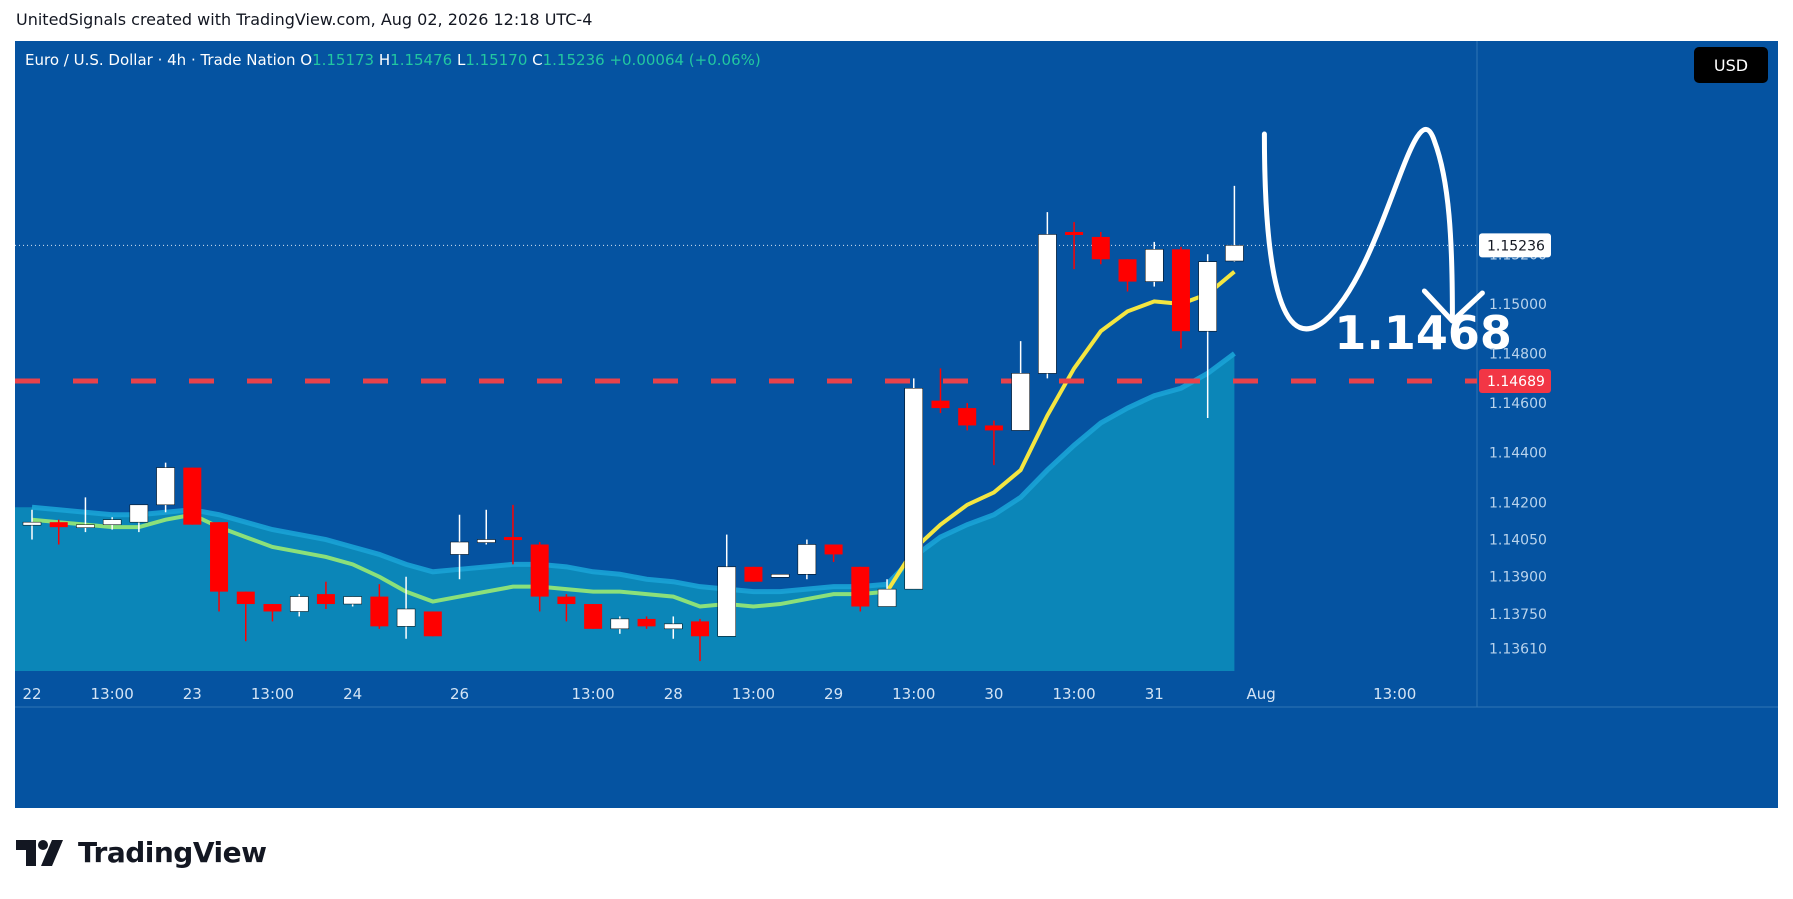  I want to click on y-tick-label: 1.14050, so click(1518, 541).